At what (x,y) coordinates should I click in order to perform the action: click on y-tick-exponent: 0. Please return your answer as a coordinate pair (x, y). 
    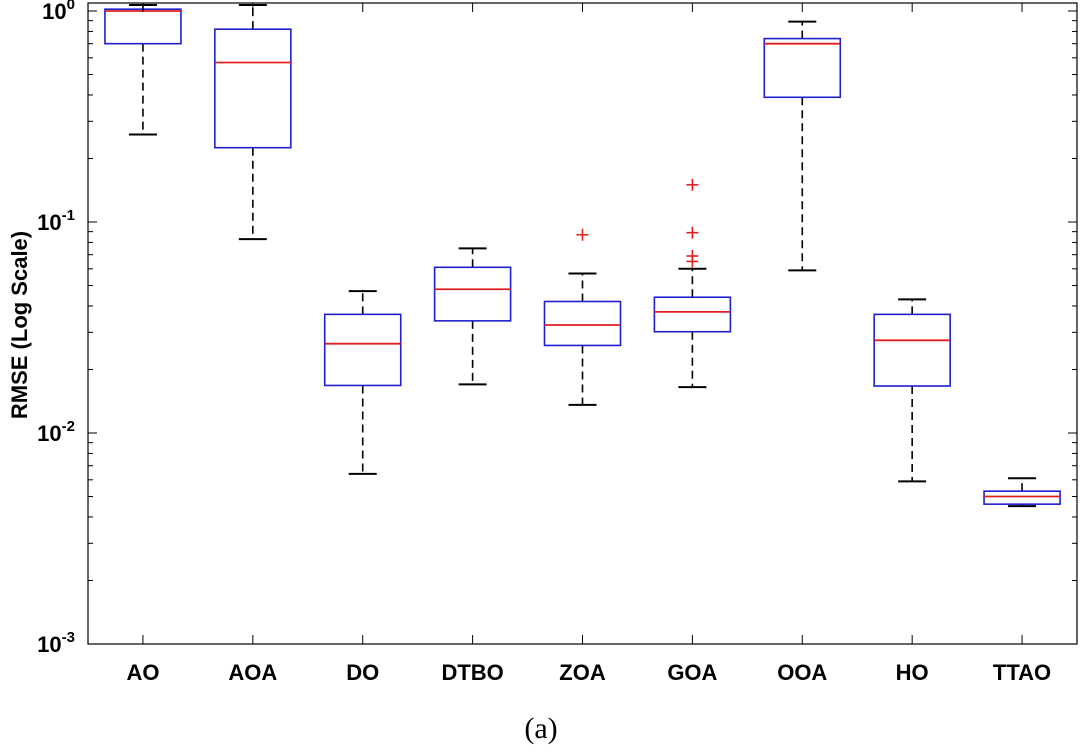
    Looking at the image, I should click on (71, 6).